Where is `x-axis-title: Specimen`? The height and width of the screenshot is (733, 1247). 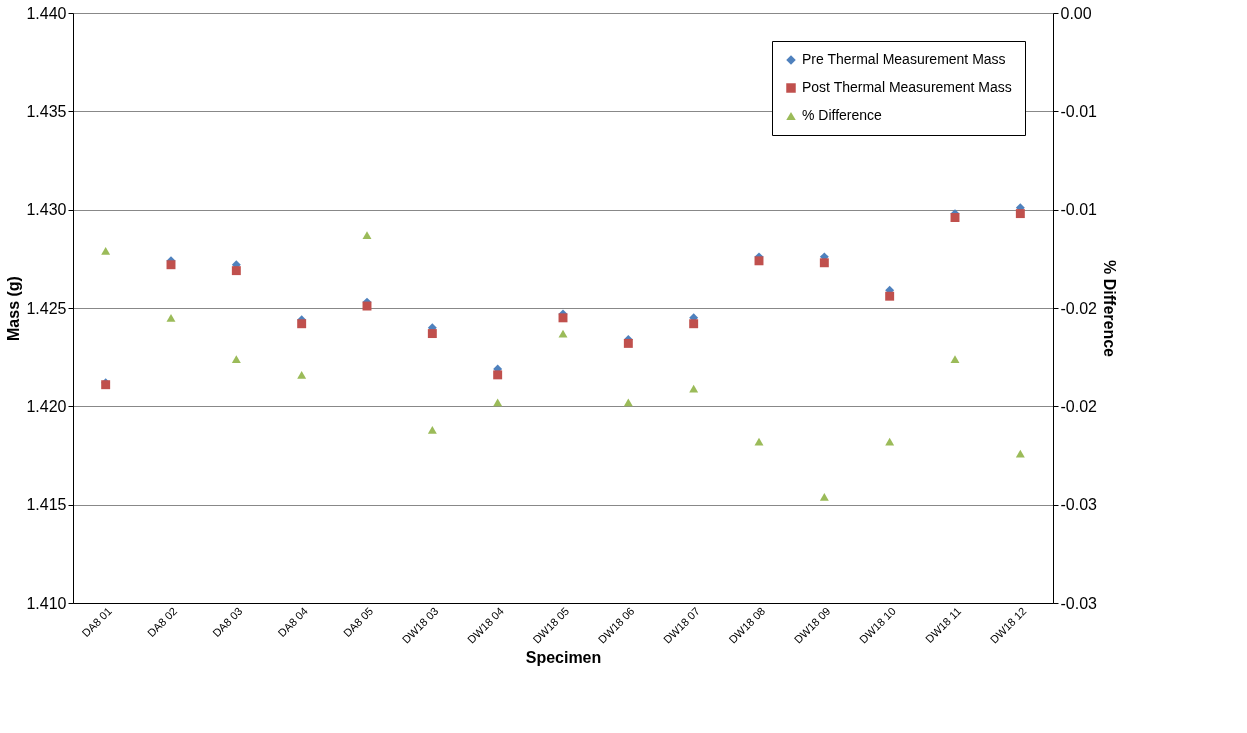 x-axis-title: Specimen is located at coordinates (563, 657).